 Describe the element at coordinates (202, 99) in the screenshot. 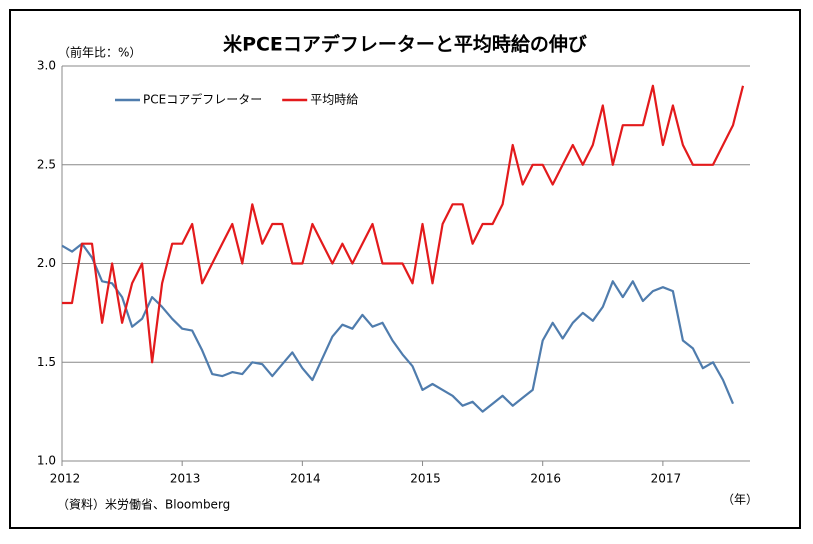

I see `legend-label: PCEコアデフレーター` at that location.